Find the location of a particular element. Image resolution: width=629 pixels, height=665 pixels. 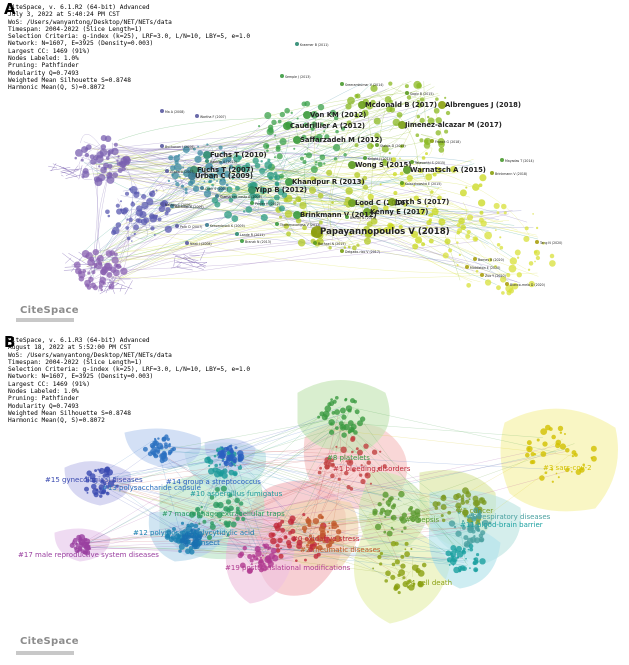

reference-label: Knight J (2014) is located at coordinates (380, 159).